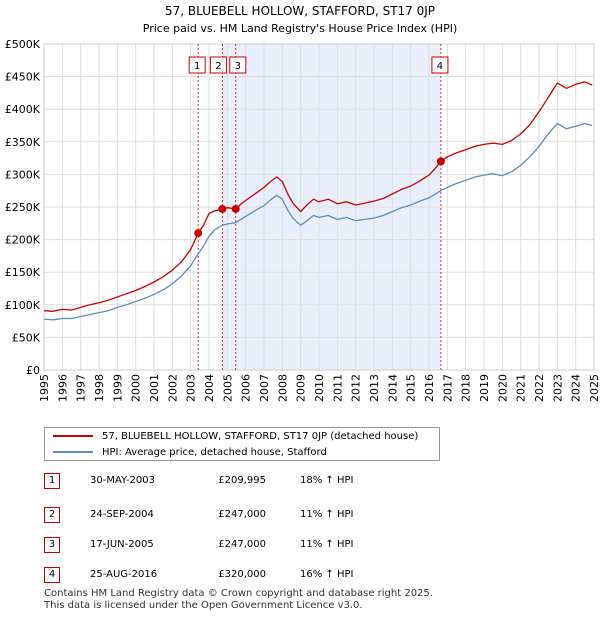 Image resolution: width=600 pixels, height=620 pixels. Describe the element at coordinates (122, 544) in the screenshot. I see `transaction-date: 17-JUN-2005` at that location.